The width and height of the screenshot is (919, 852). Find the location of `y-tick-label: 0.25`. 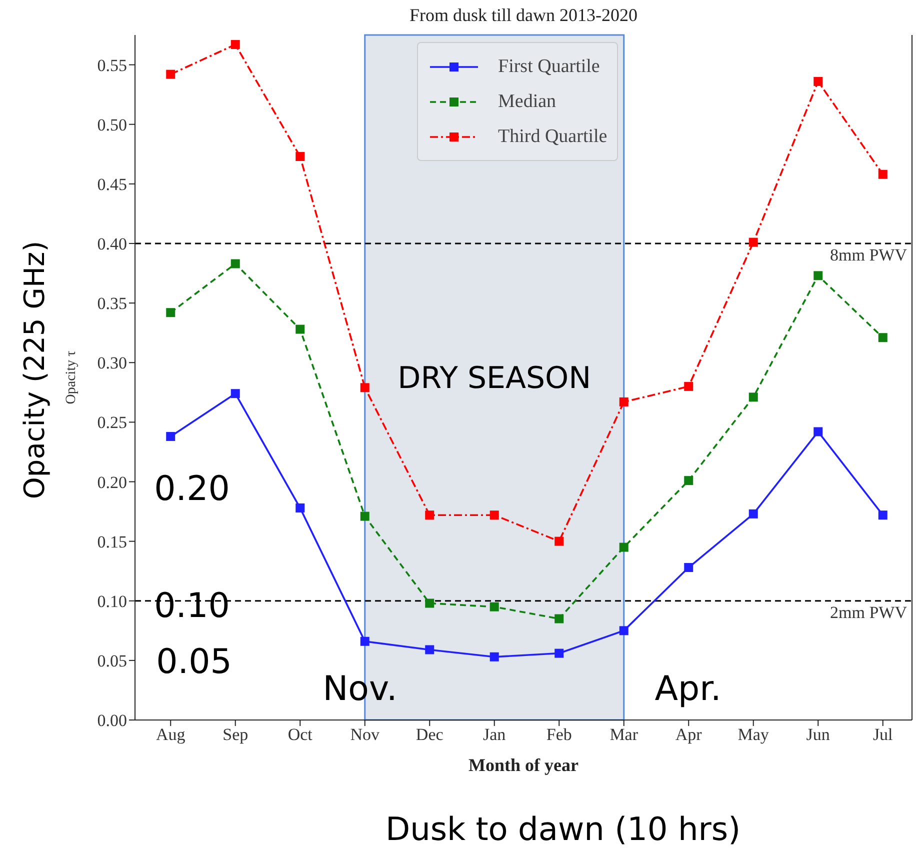

y-tick-label: 0.25 is located at coordinates (112, 422).